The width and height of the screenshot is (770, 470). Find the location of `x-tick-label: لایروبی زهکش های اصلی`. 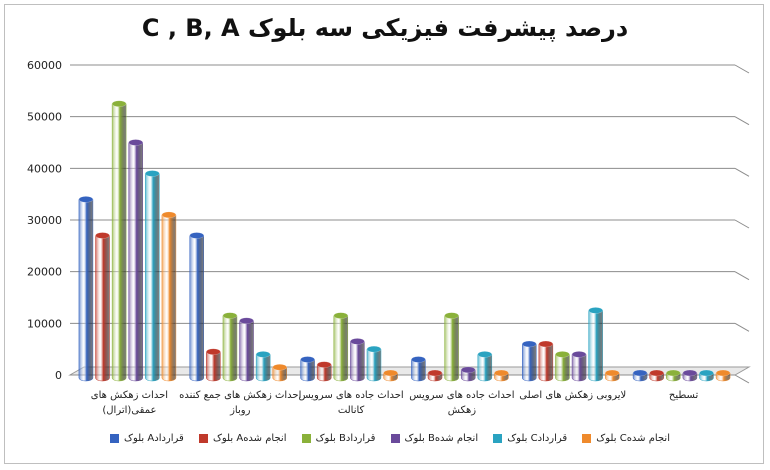

x-tick-label: لایروبی زهکش های اصلی is located at coordinates (572, 395).